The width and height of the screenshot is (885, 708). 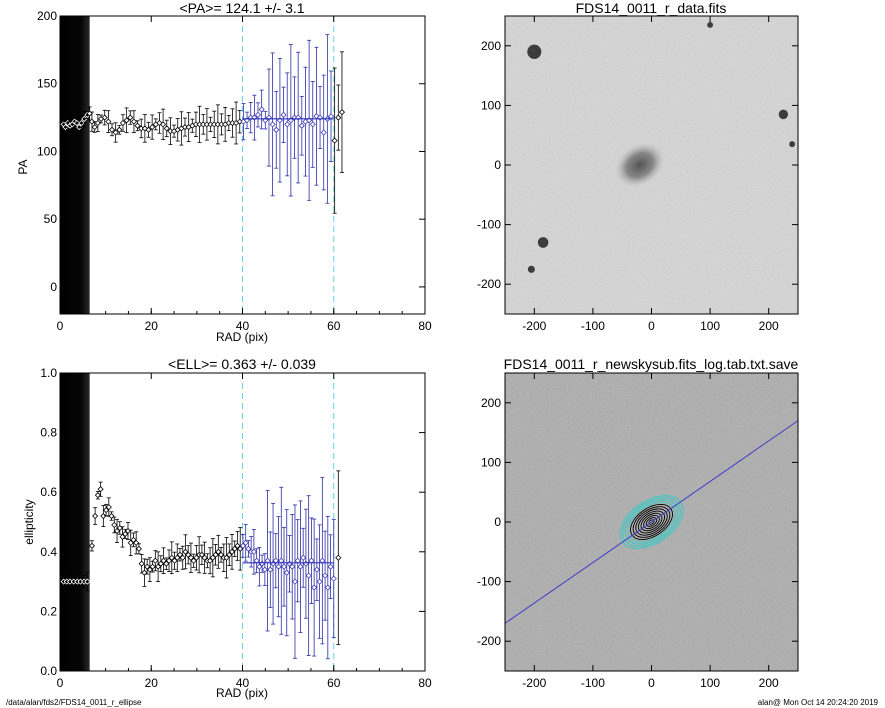 I want to click on skysub-image, so click(x=651, y=522).